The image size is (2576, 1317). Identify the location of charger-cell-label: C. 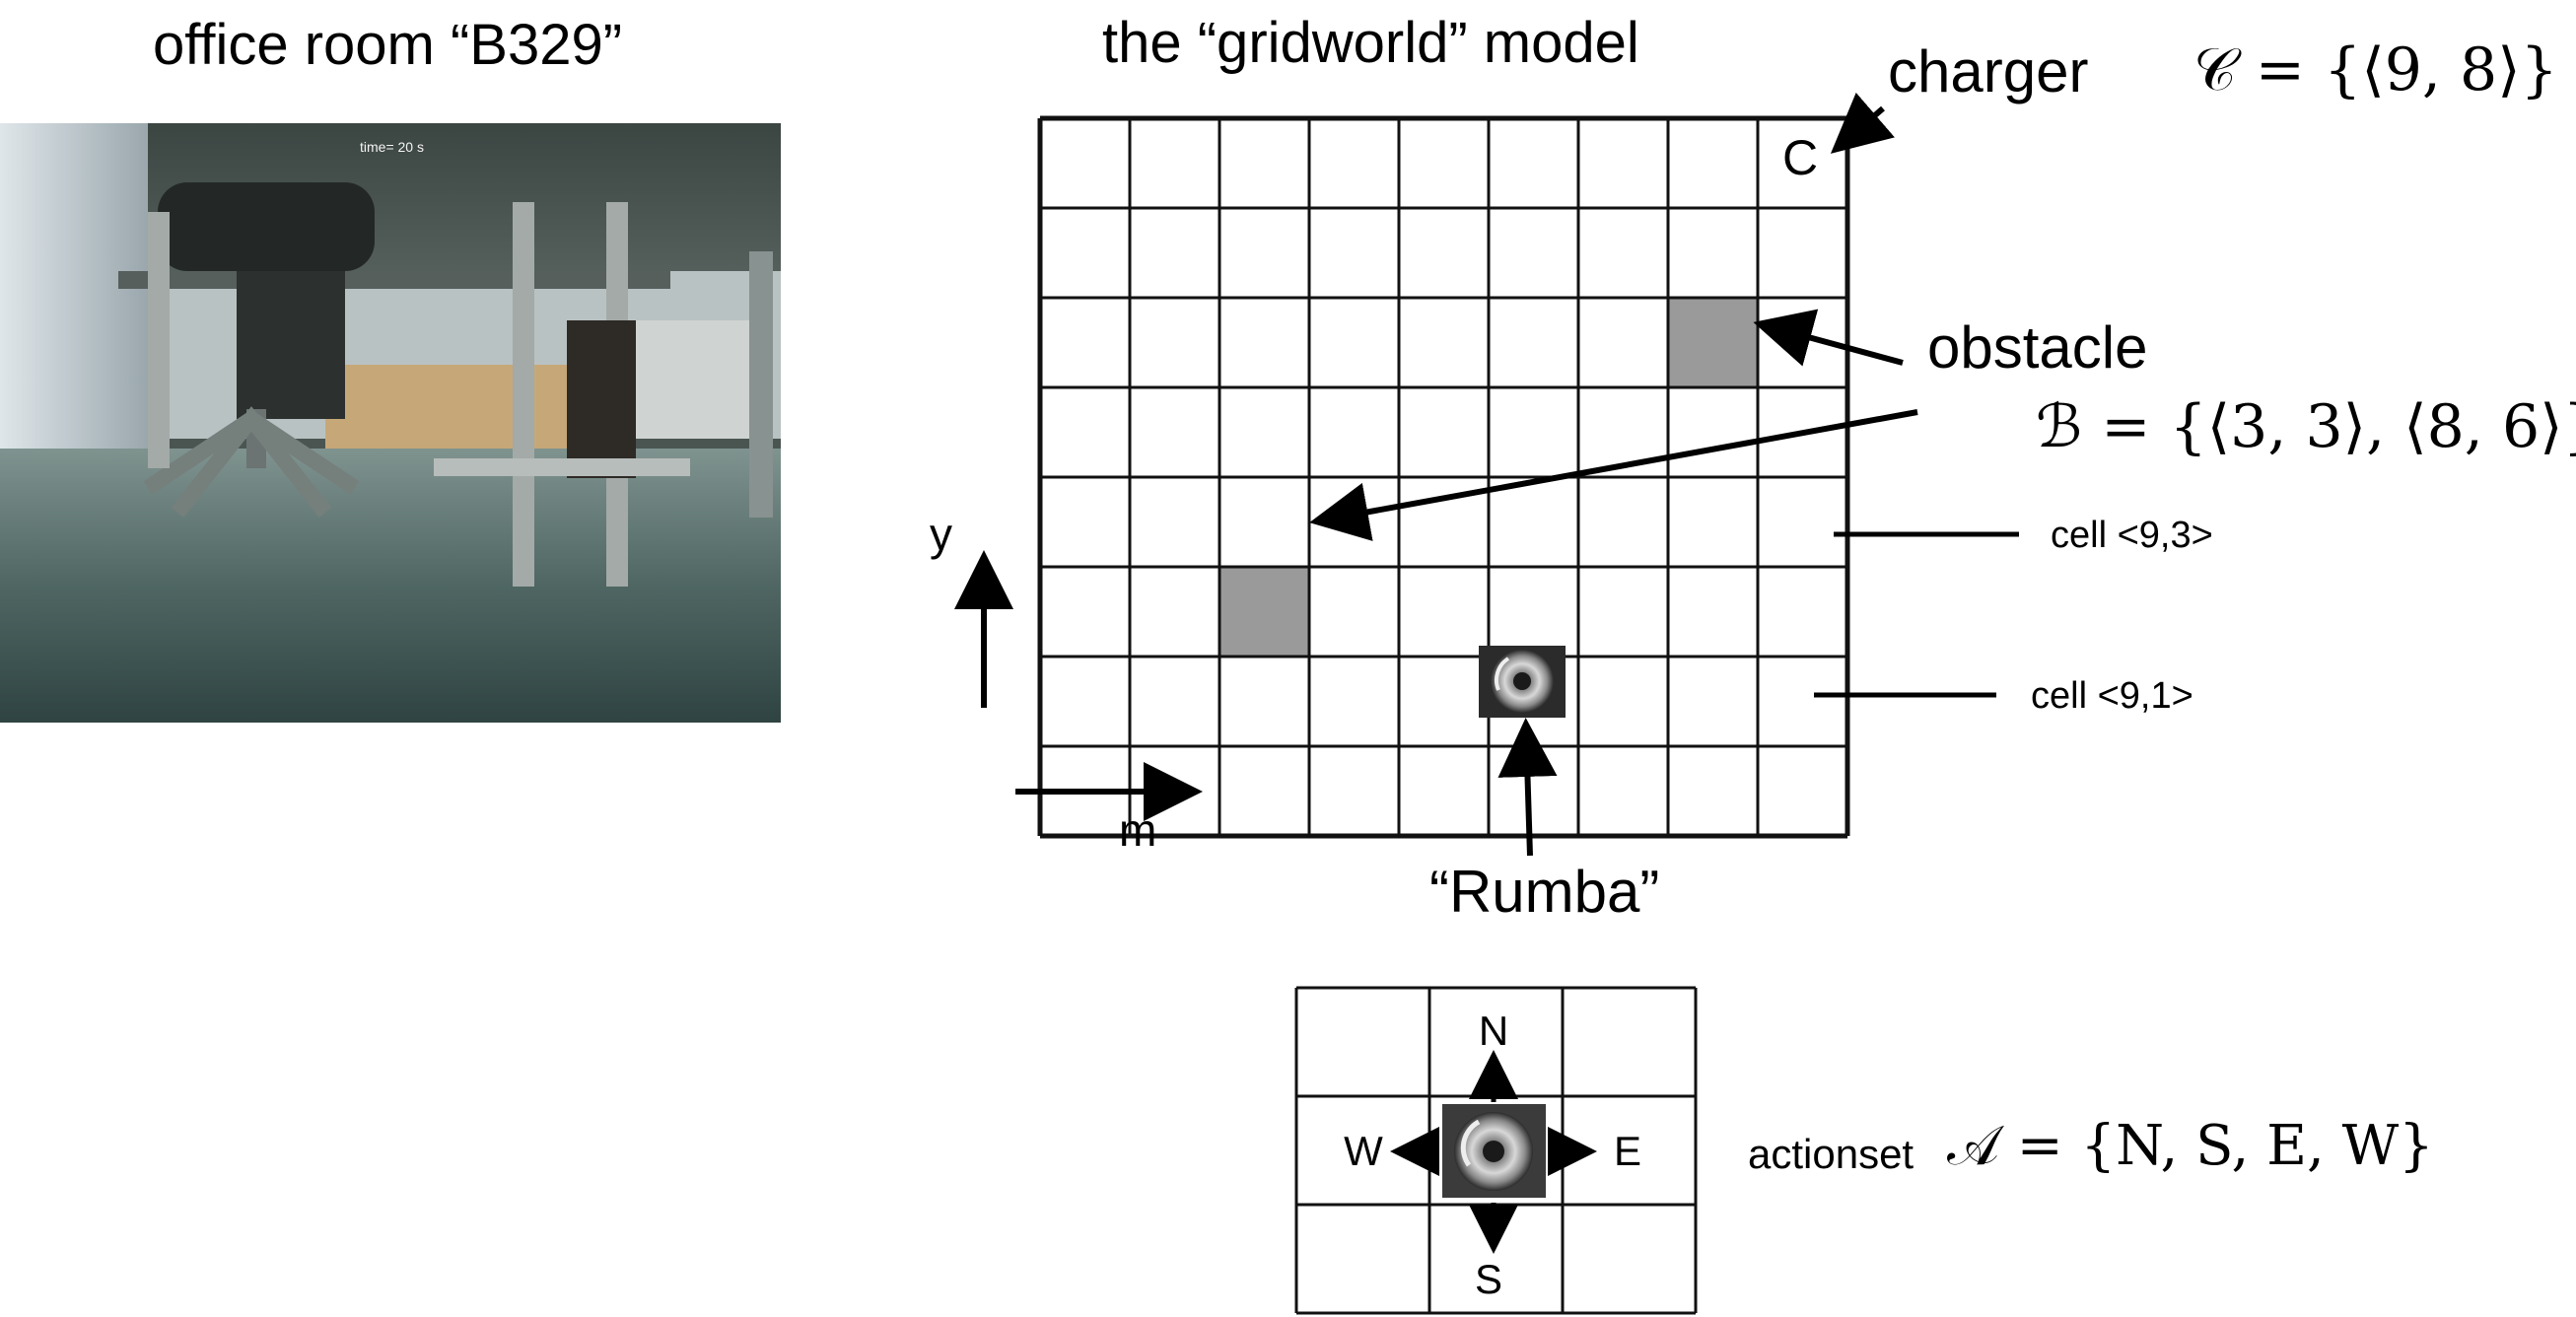
(1800, 158).